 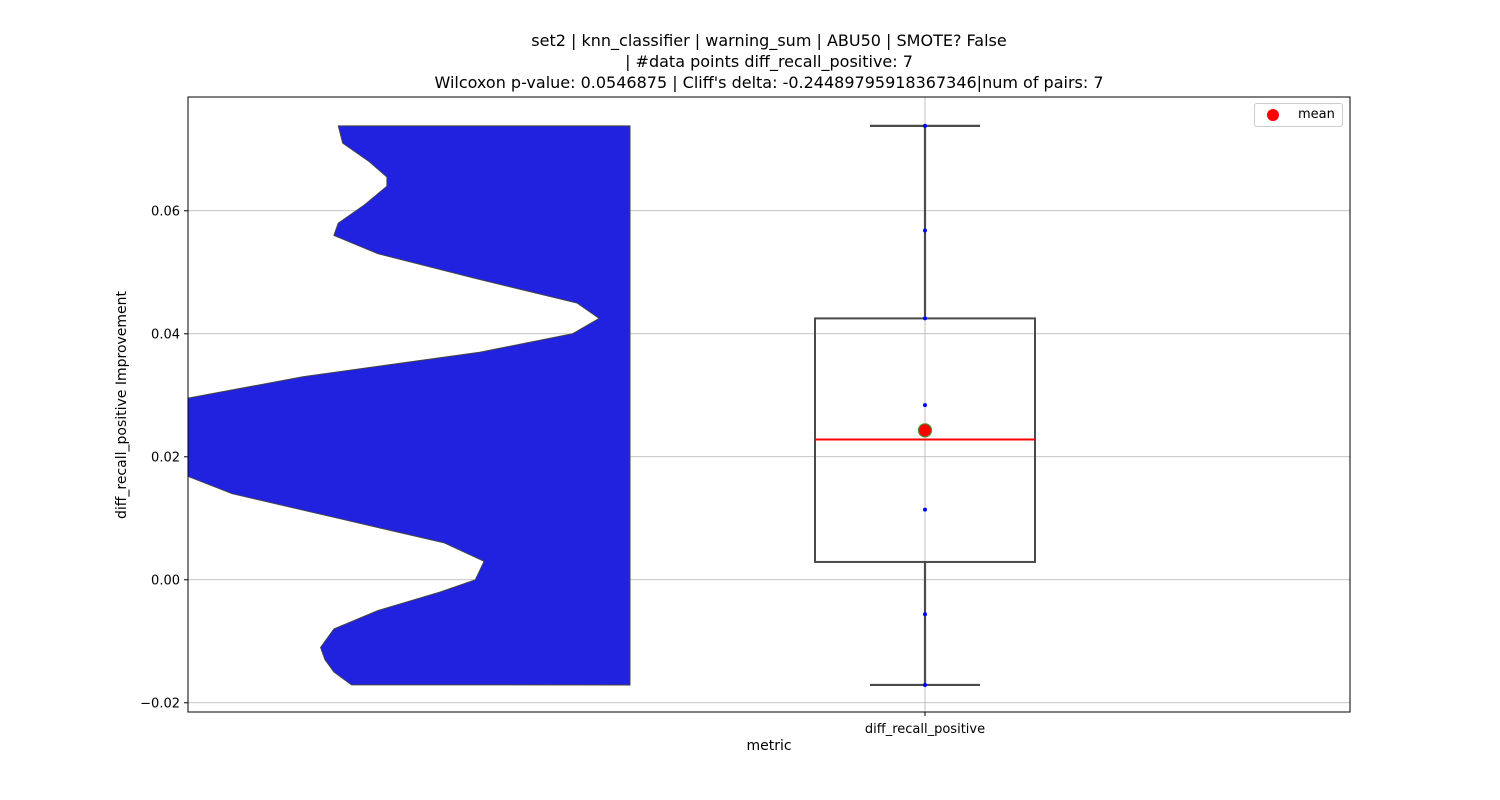 I want to click on y-tick-label: 0.00, so click(x=165, y=580).